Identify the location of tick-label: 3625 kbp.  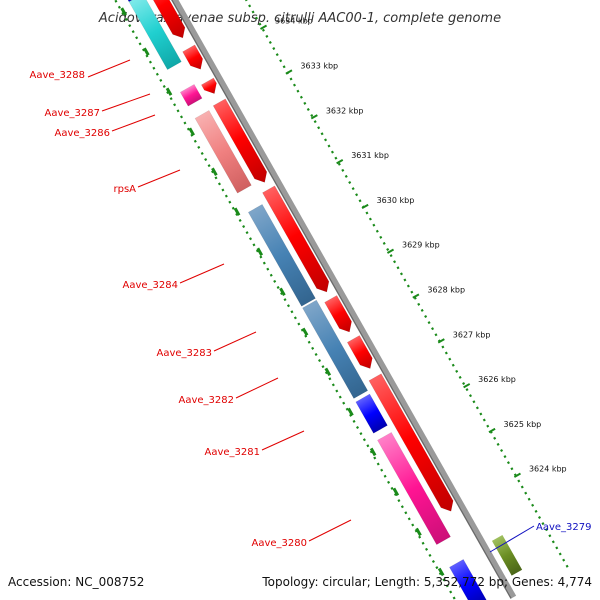
(523, 424).